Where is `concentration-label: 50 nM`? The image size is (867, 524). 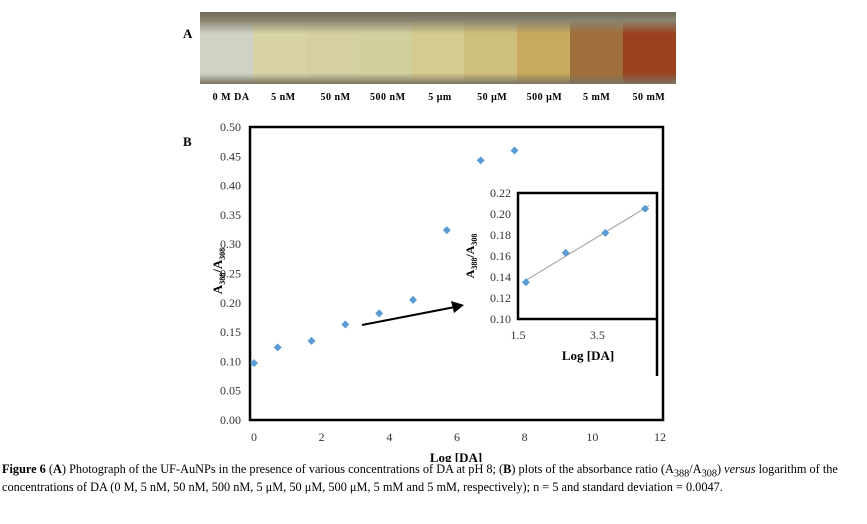 concentration-label: 50 nM is located at coordinates (335, 97).